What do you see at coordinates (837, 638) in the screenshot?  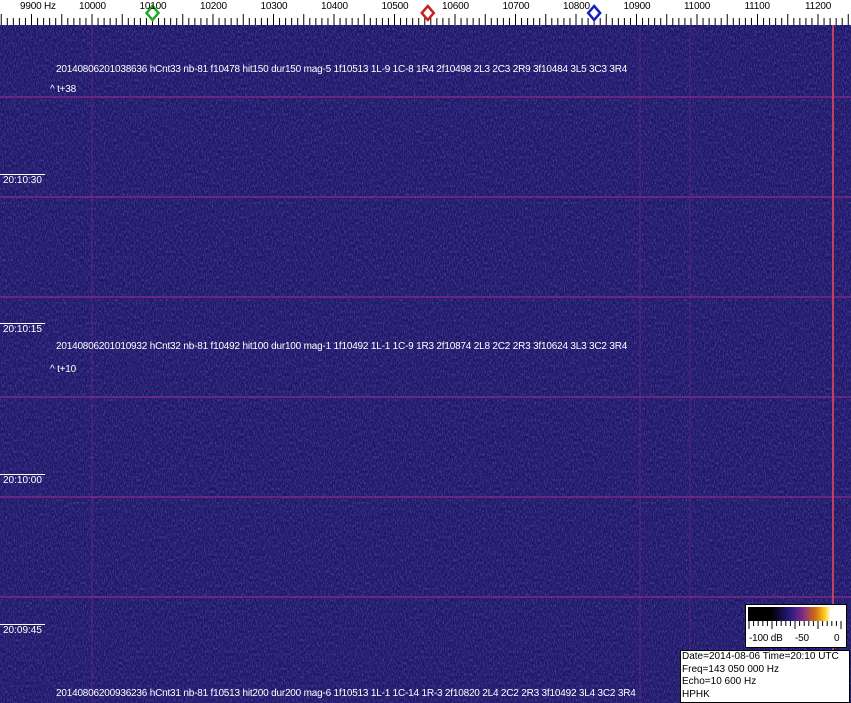 I see `legend-max: 0` at bounding box center [837, 638].